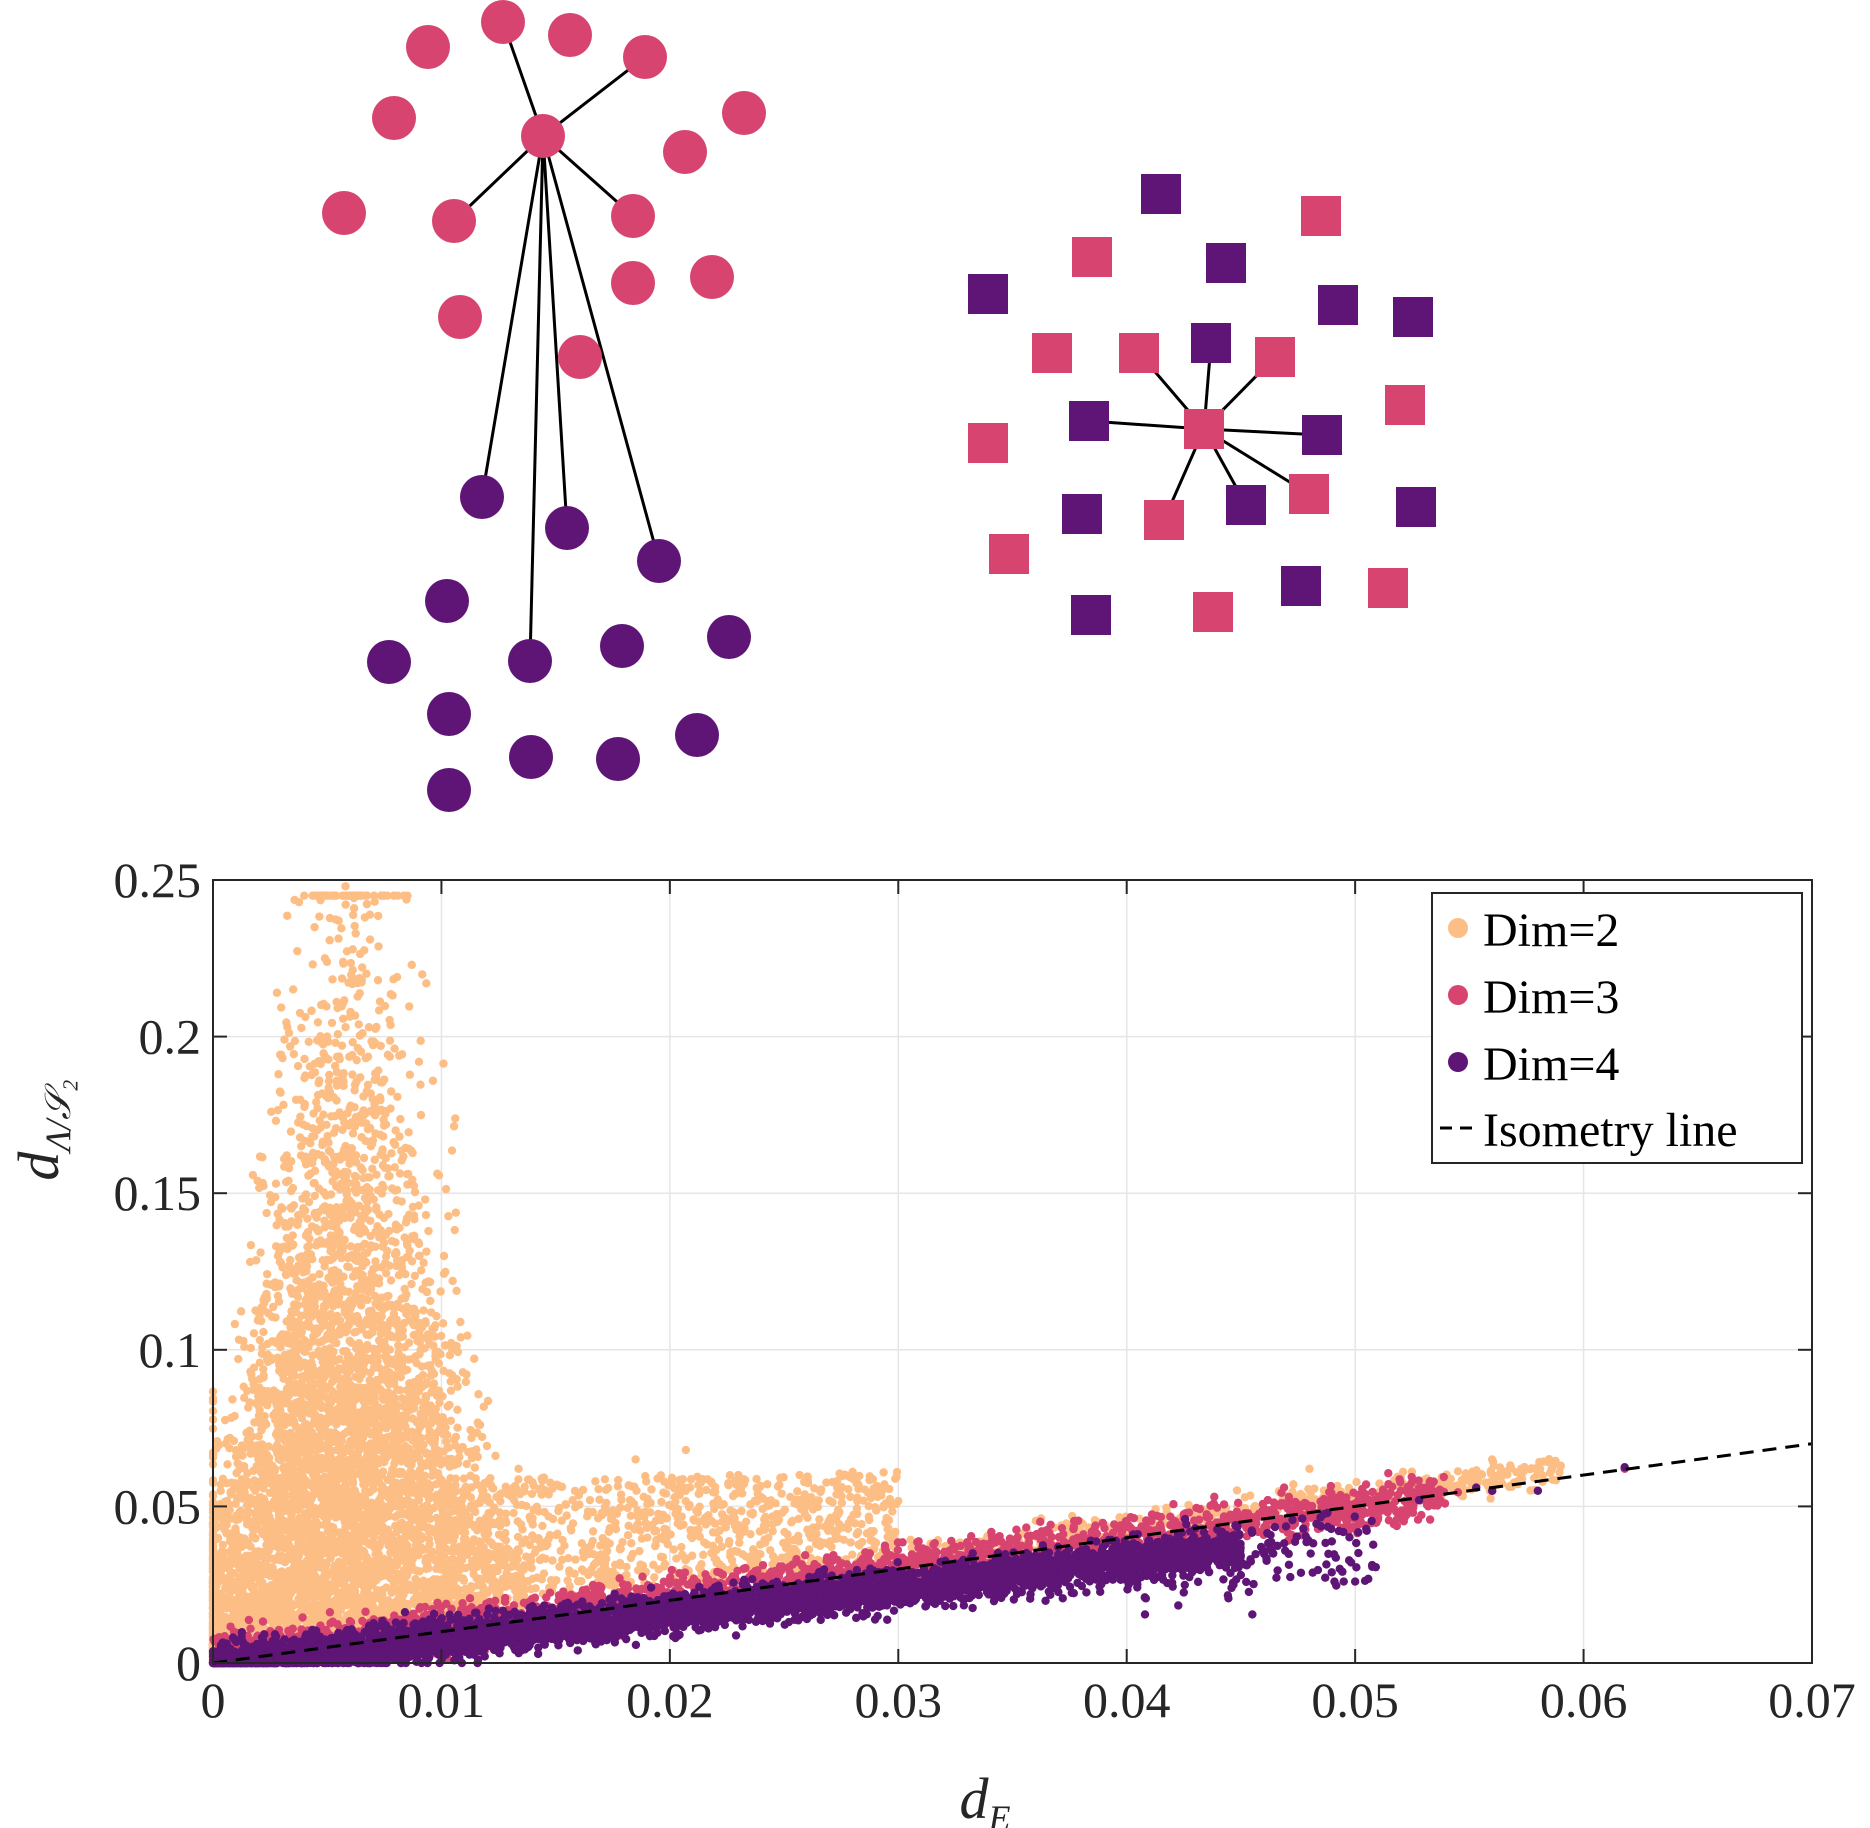 Image resolution: width=1870 pixels, height=1828 pixels. I want to click on circle-graph-nodes, so click(544, 406).